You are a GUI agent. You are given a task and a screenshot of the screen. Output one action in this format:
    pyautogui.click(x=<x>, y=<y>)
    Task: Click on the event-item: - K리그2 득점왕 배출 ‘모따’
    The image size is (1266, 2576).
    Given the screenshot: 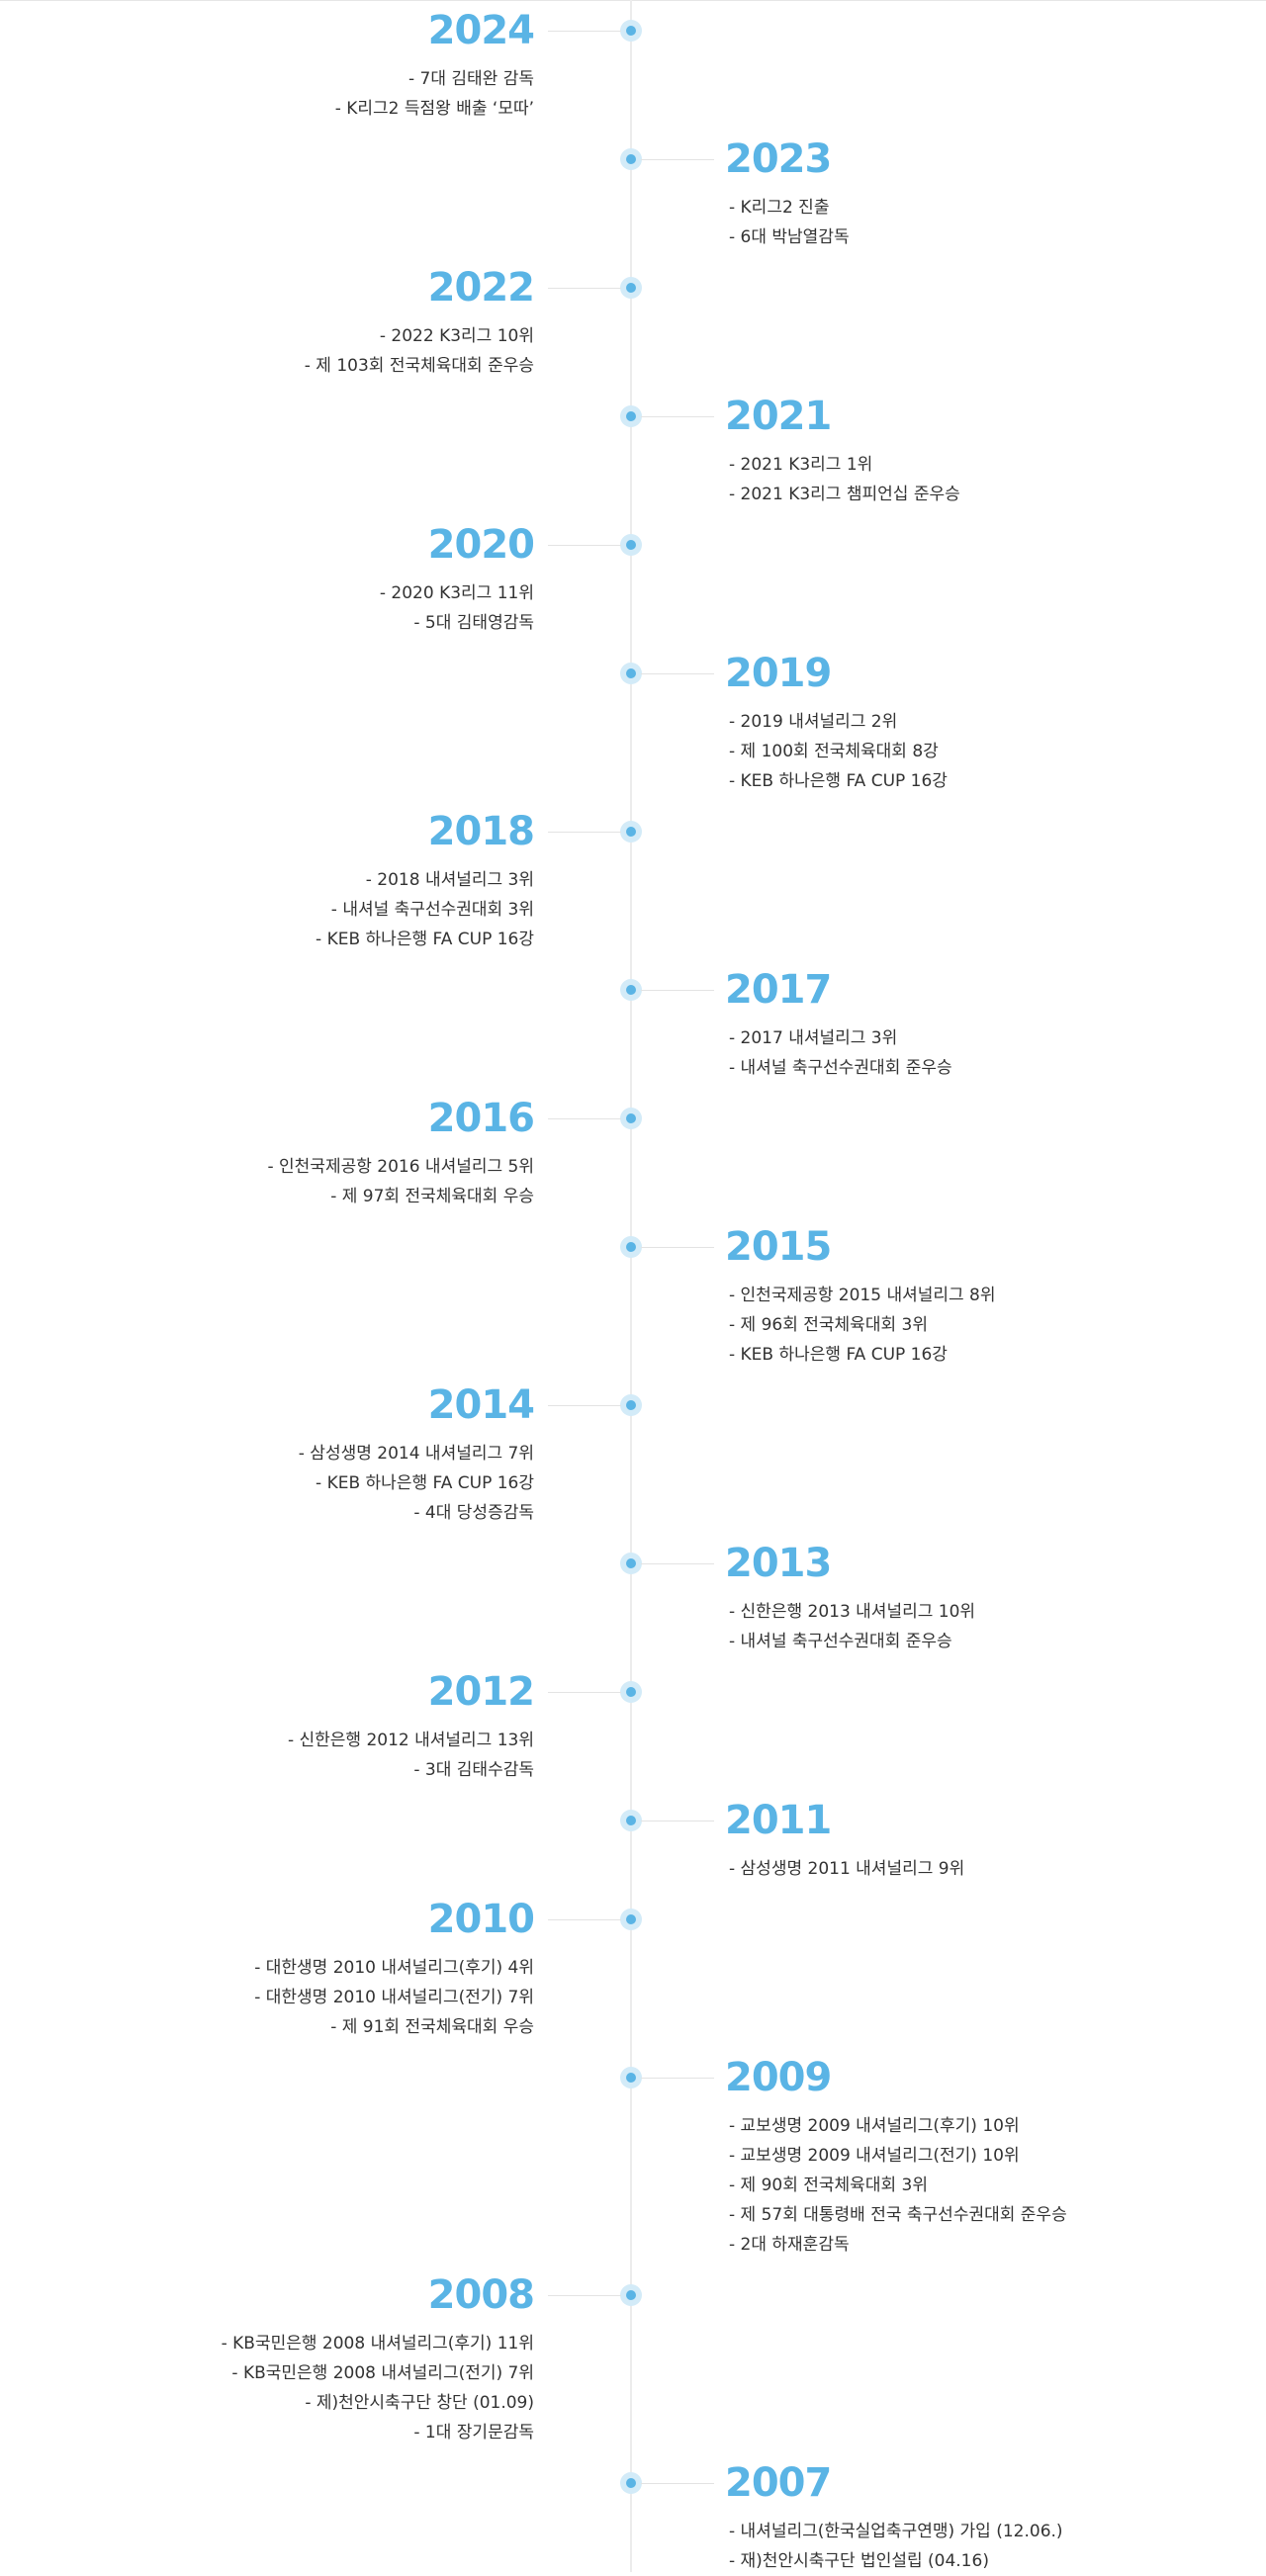 What is the action you would take?
    pyautogui.click(x=434, y=109)
    